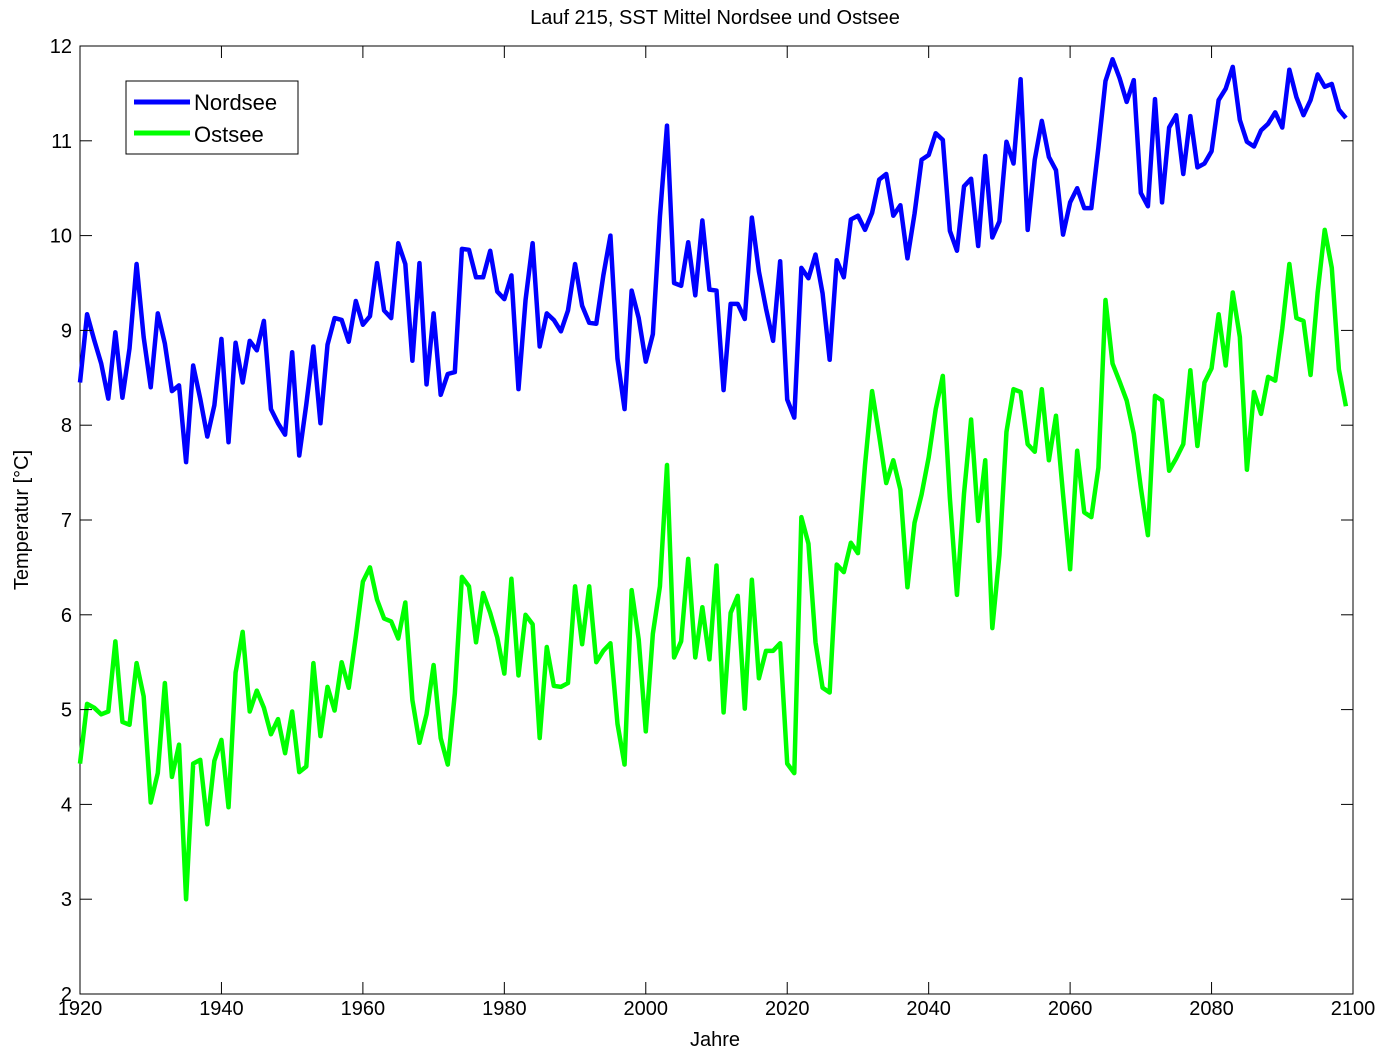  Describe the element at coordinates (715, 18) in the screenshot. I see `chart-title: Lauf 215, SST Mittel Nordsee und Ostsee` at that location.